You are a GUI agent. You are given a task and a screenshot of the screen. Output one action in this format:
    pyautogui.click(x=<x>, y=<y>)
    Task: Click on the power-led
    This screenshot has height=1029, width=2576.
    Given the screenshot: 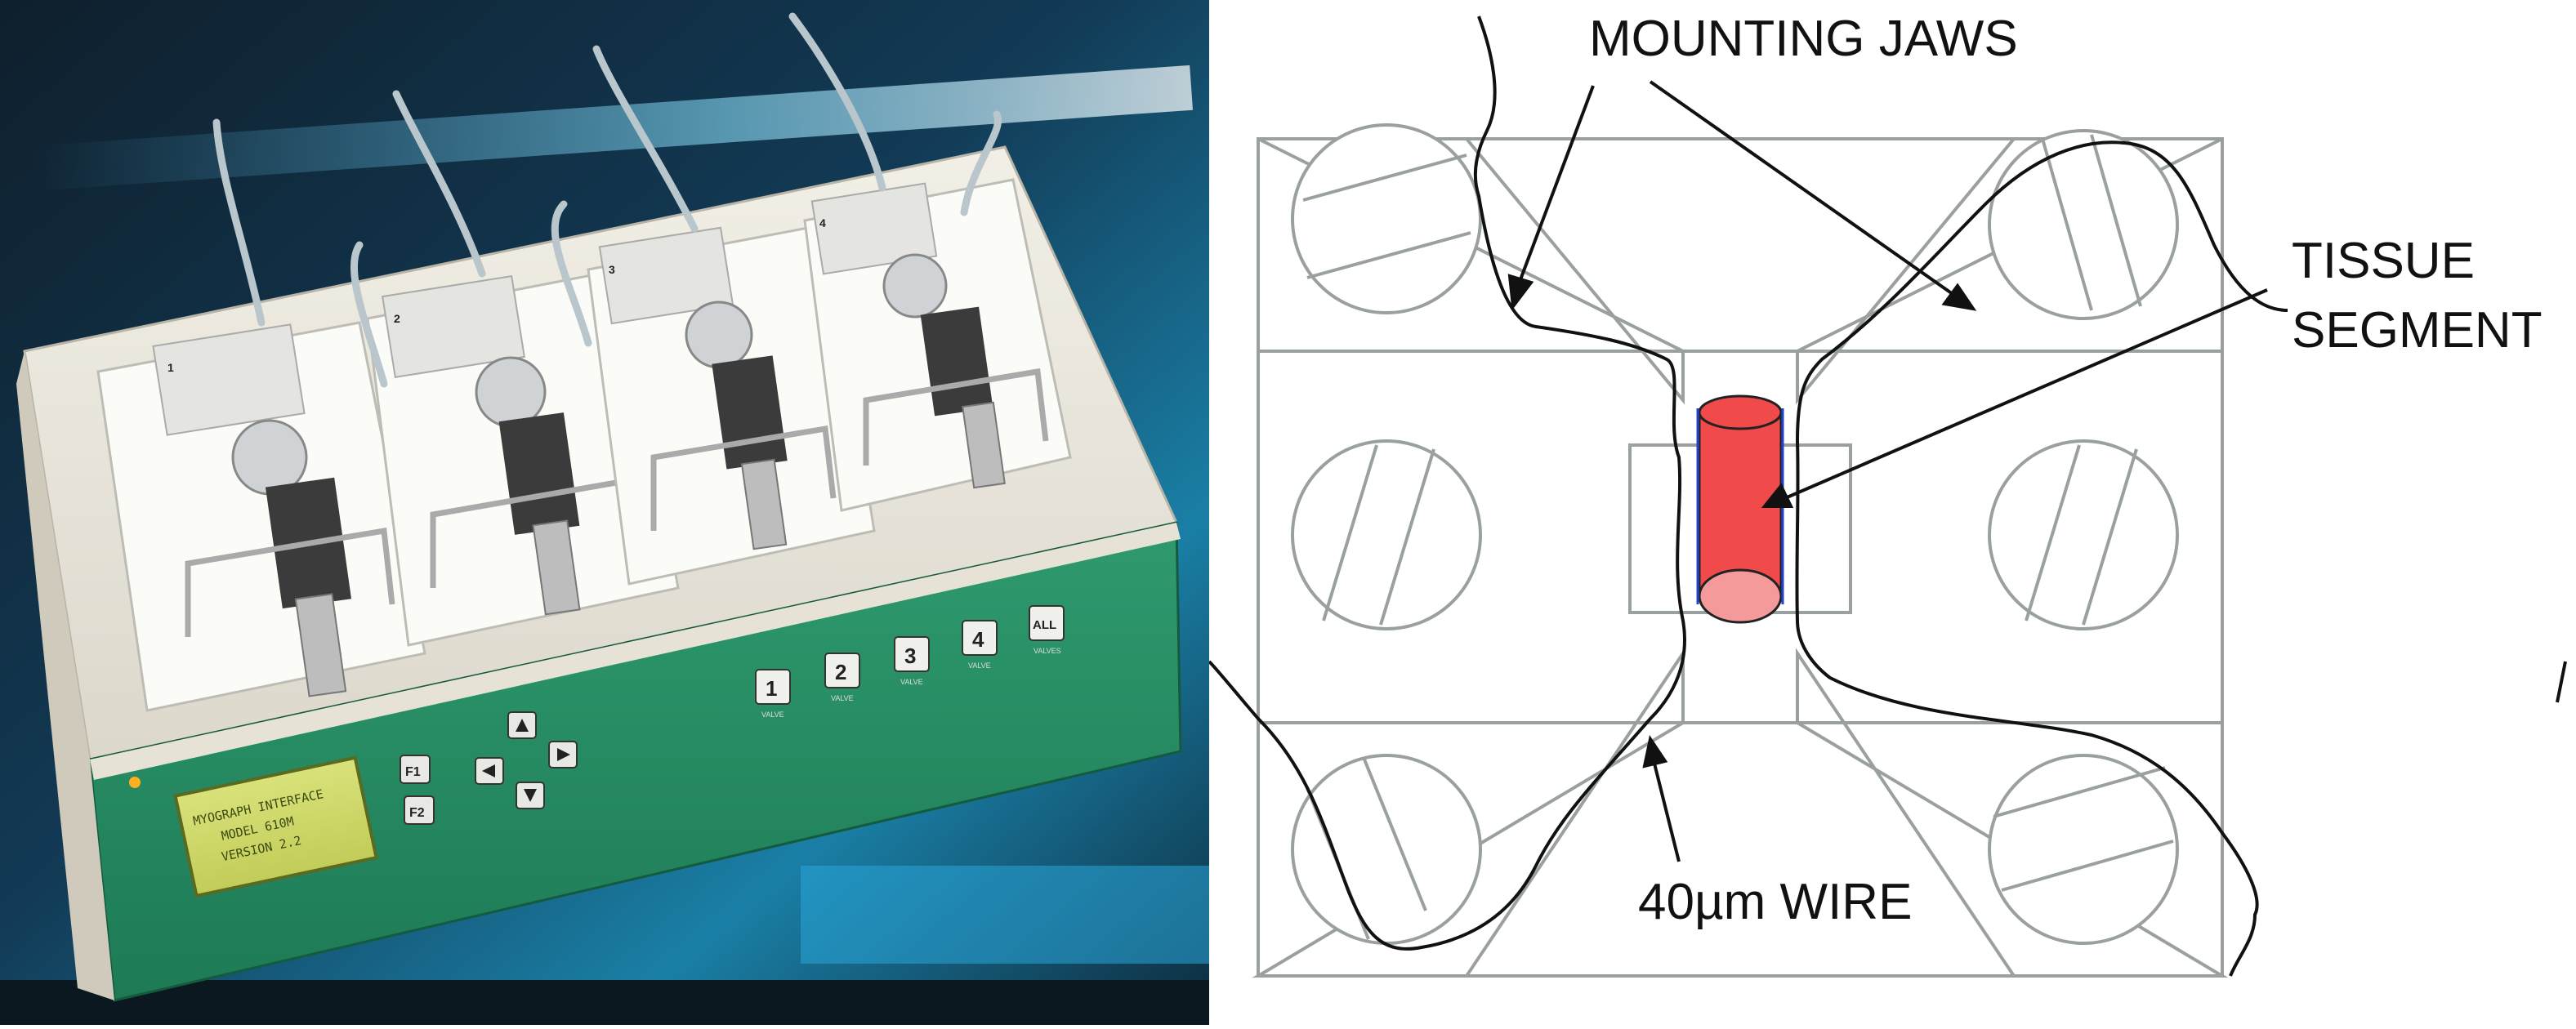 What is the action you would take?
    pyautogui.click(x=135, y=782)
    